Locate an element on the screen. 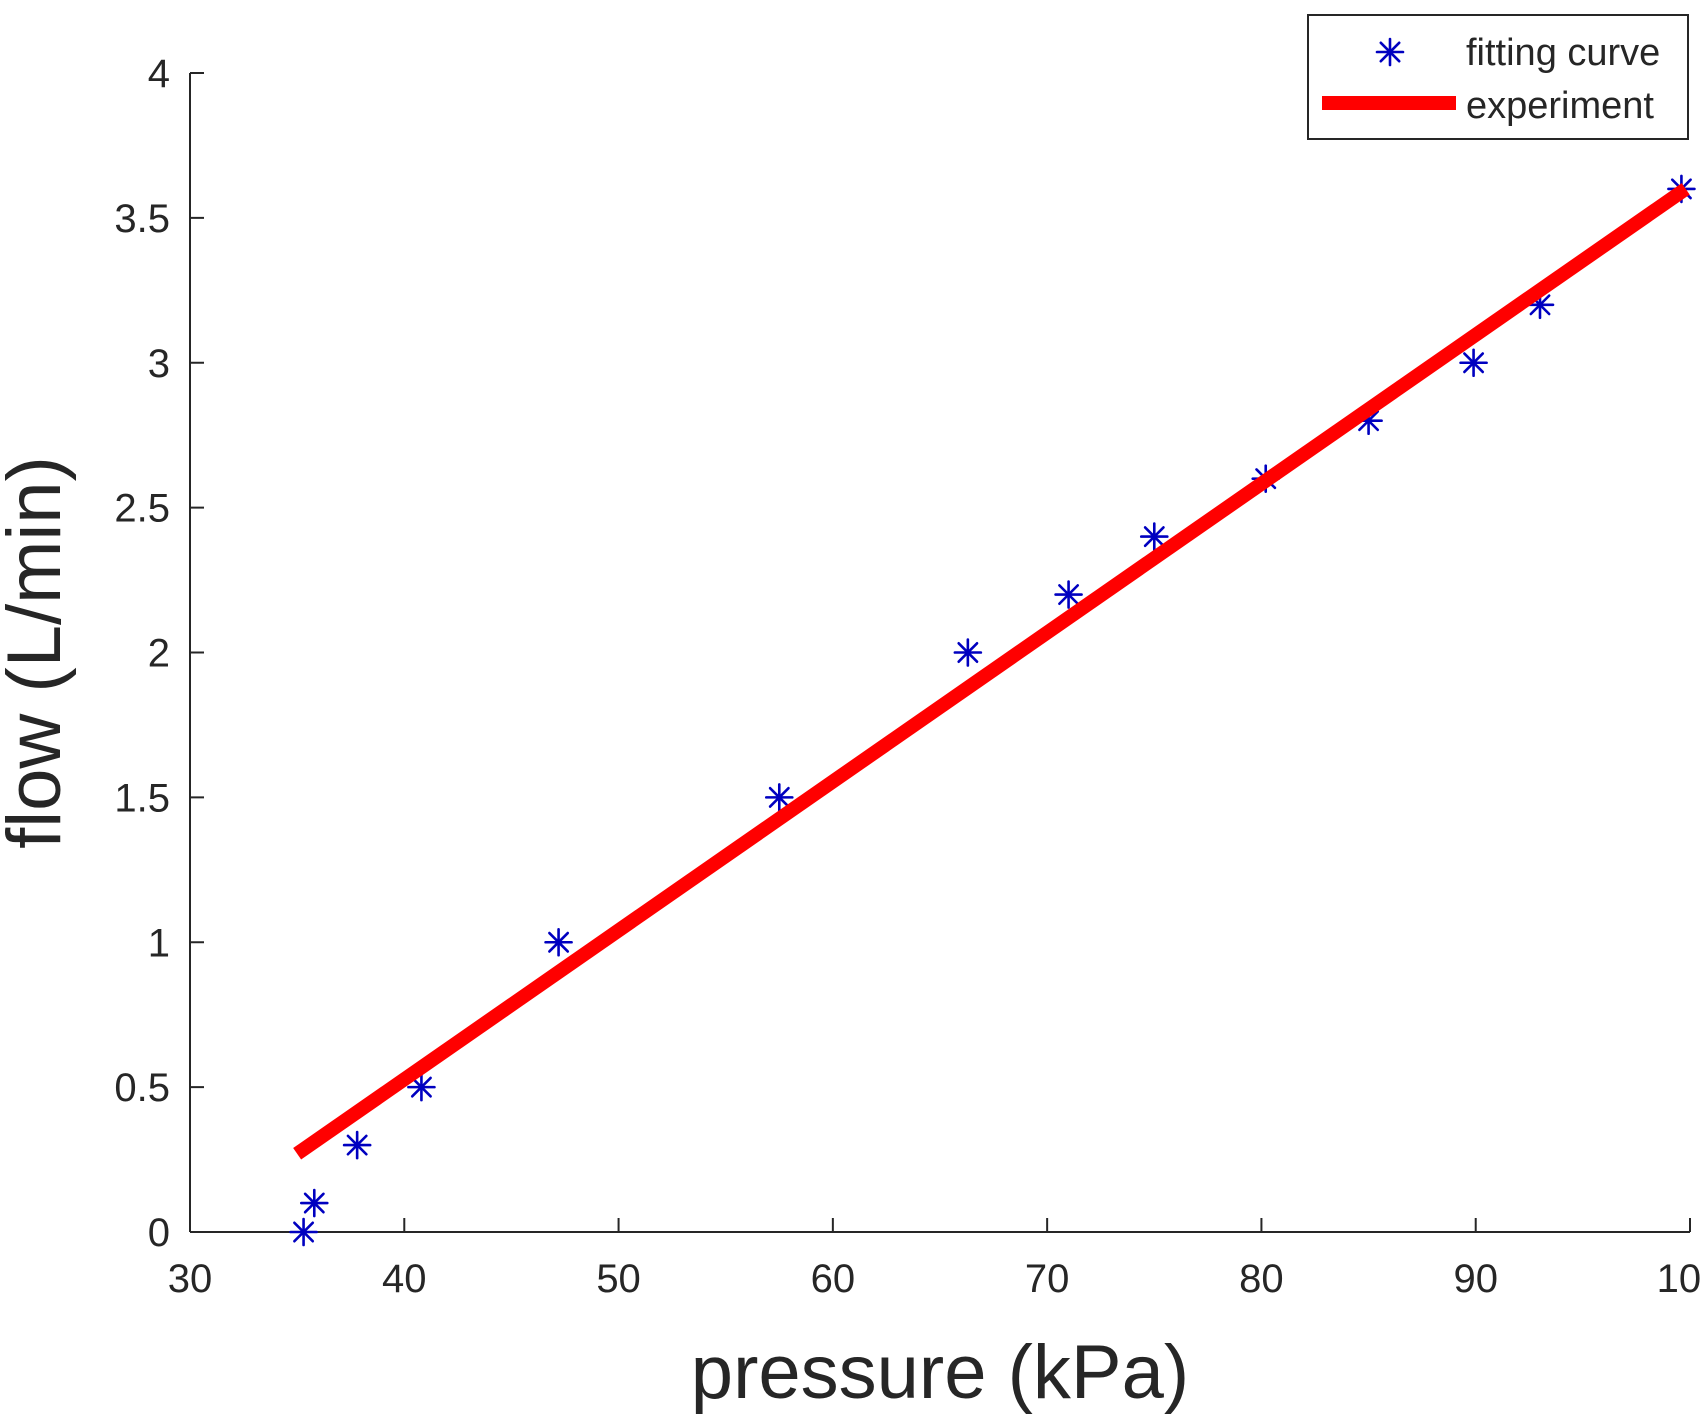 This screenshot has height=1424, width=1700. legend-label-experiment: experiment is located at coordinates (1560, 106).